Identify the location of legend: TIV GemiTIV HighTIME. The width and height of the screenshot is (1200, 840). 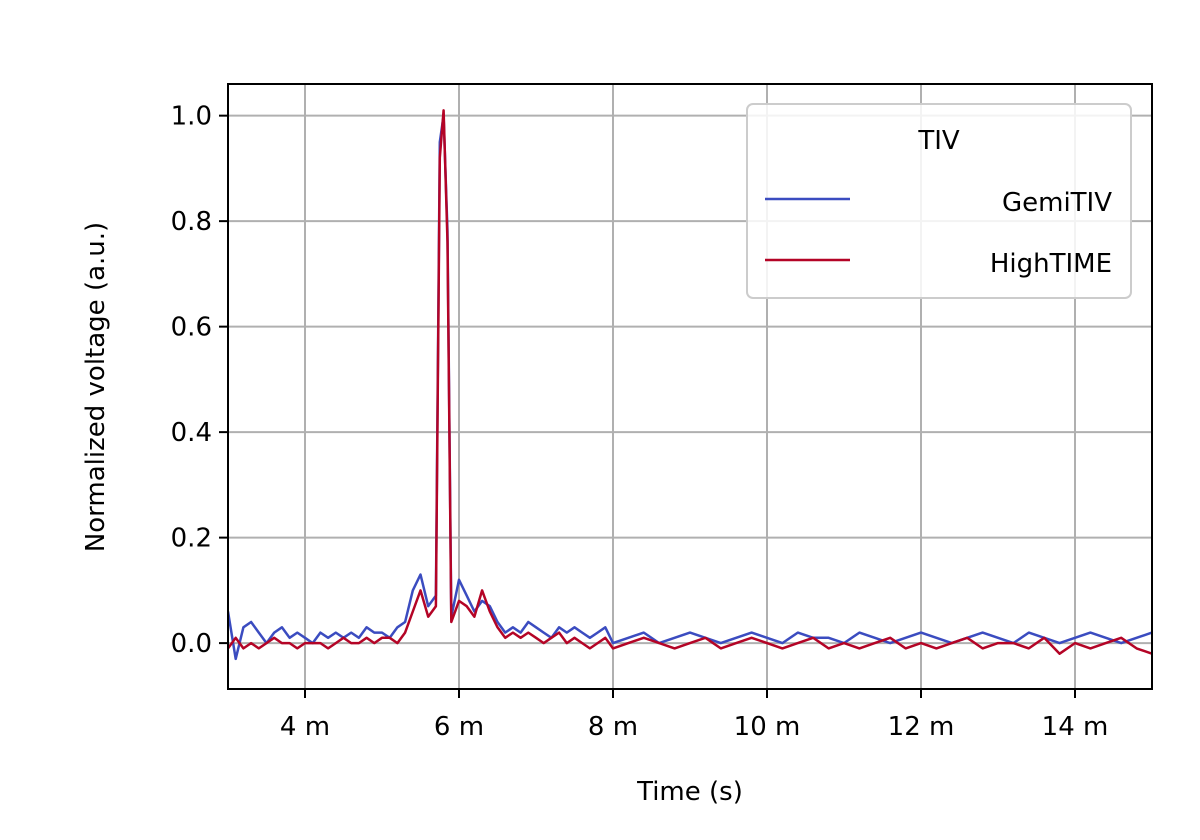
(939, 201).